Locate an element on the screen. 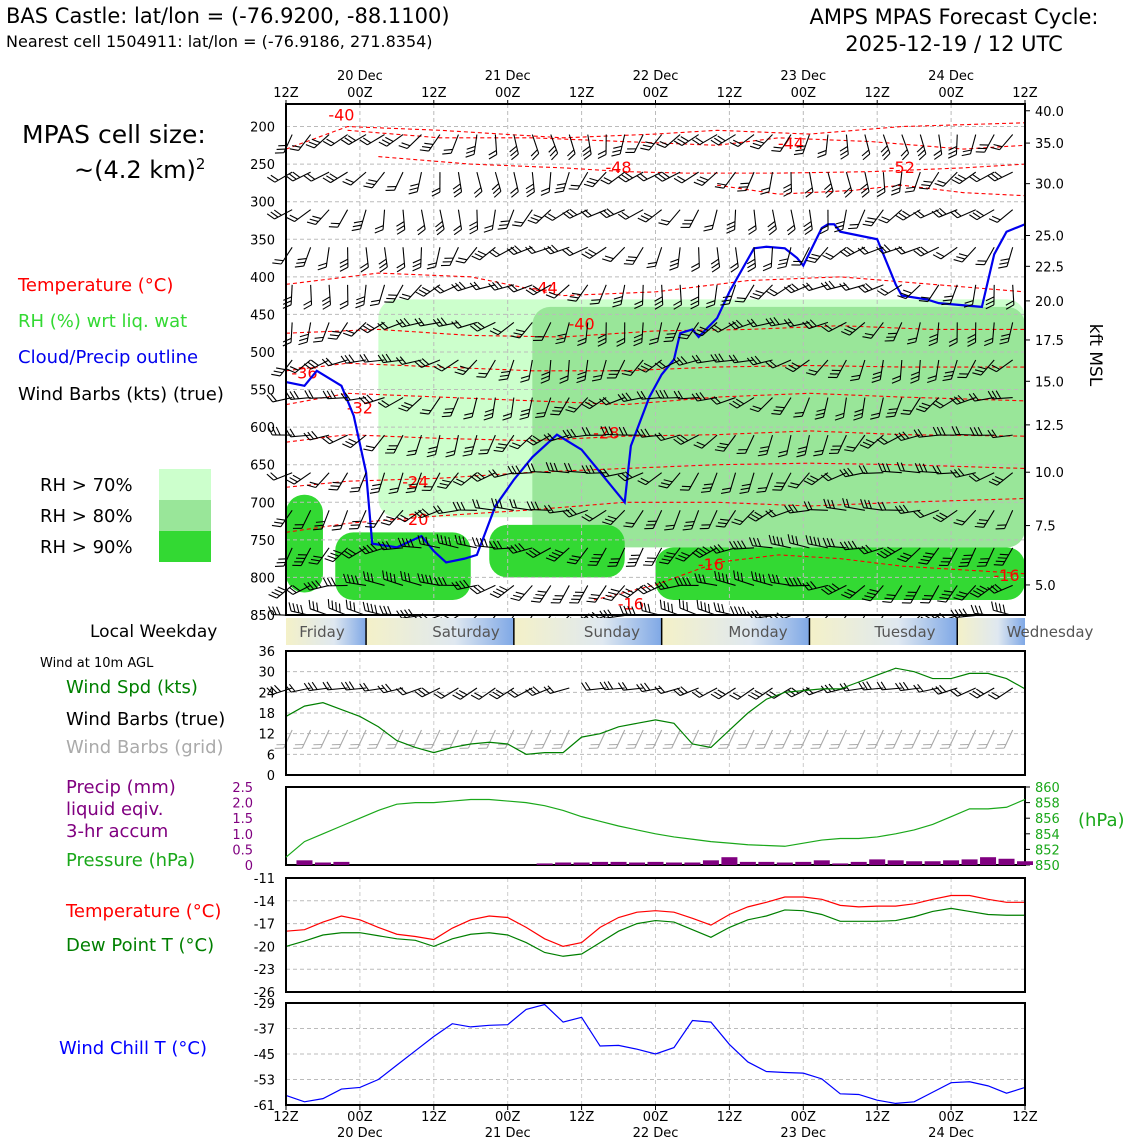 The image size is (1140, 1140). kft-tick-label: 12.5 is located at coordinates (1049, 426).